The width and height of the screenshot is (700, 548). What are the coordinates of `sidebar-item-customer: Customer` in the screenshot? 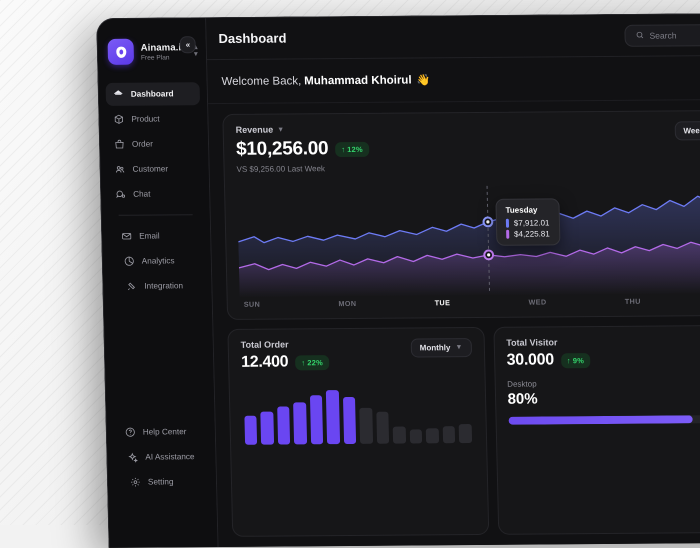 It's located at (154, 169).